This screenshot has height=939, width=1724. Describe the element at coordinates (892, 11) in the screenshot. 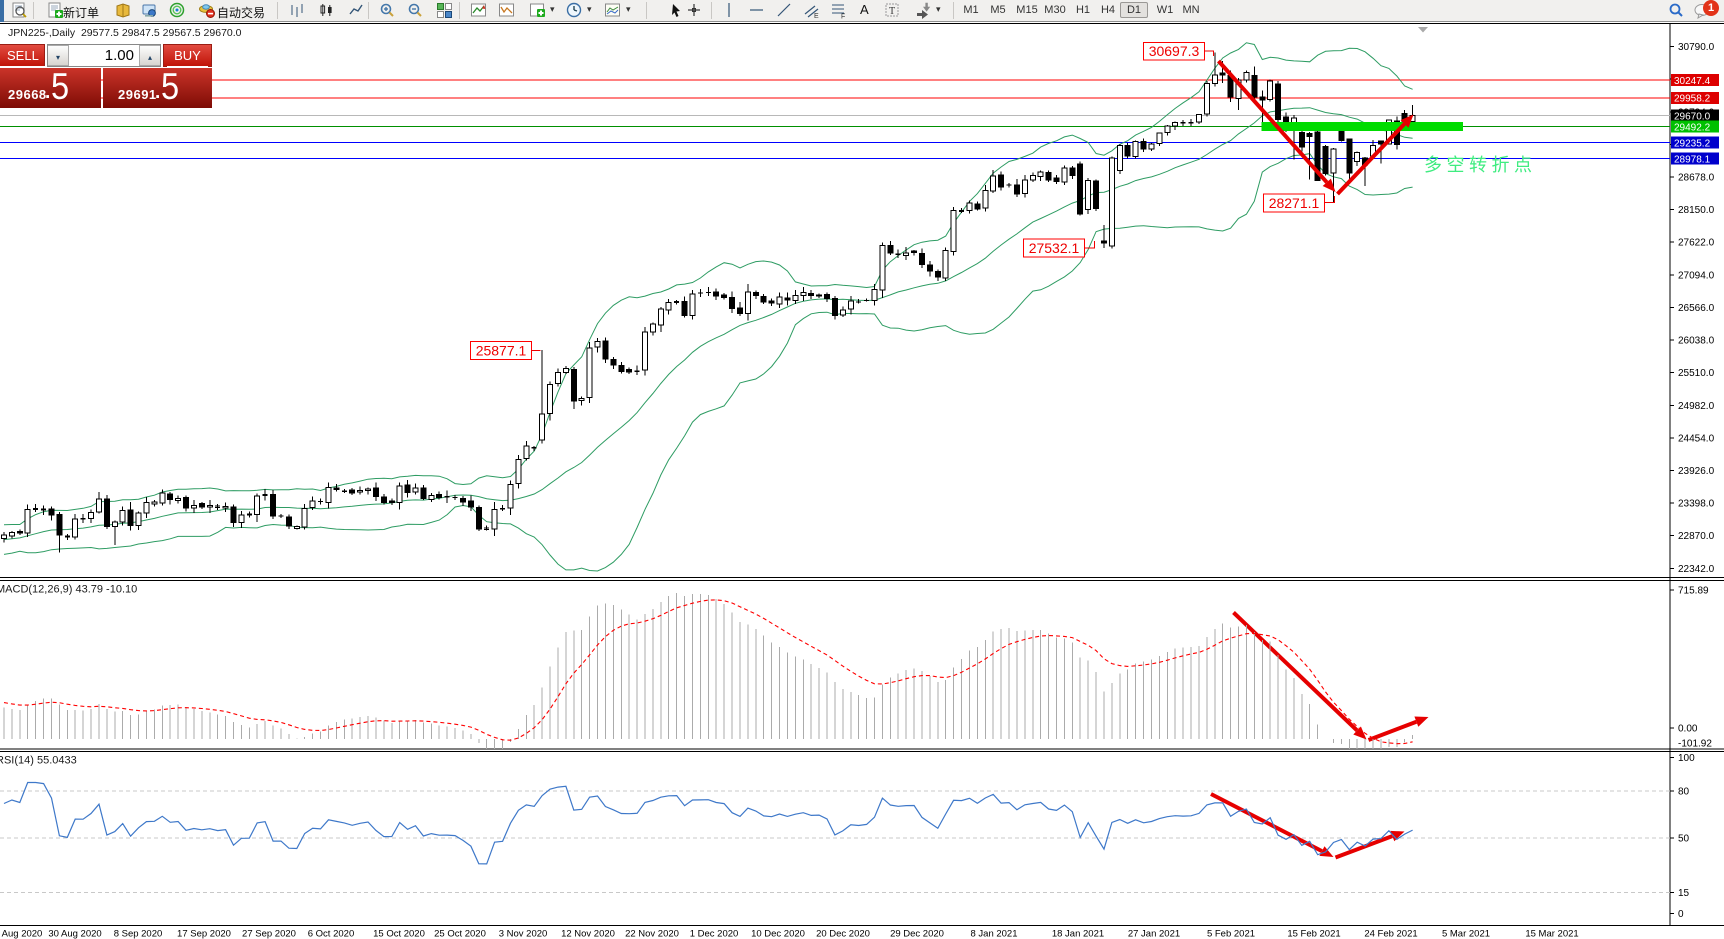

I see `svg-text: T` at that location.